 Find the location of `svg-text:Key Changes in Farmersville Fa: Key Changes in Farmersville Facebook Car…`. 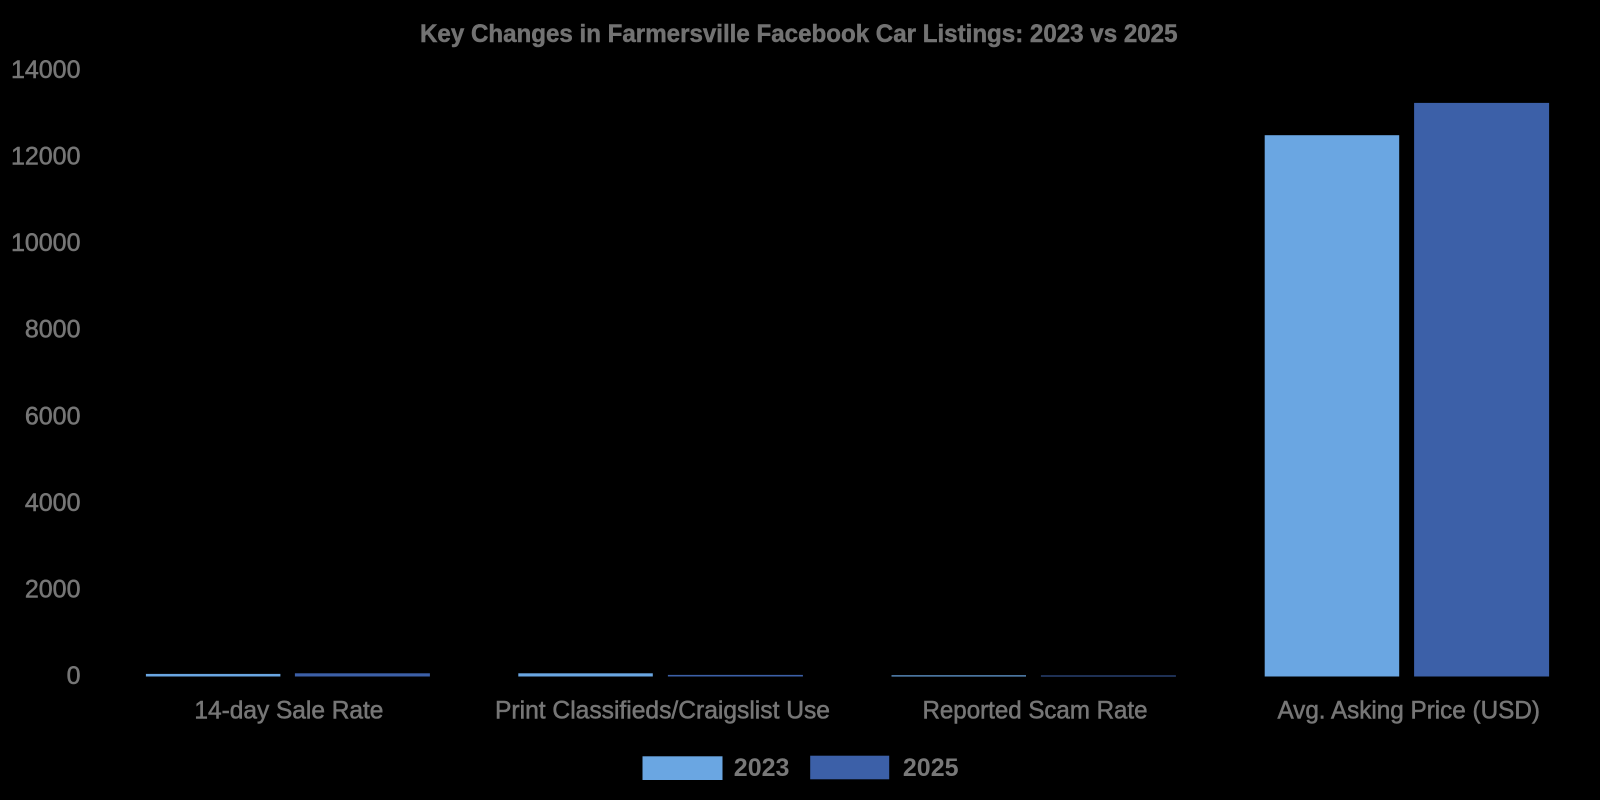

svg-text:Key Changes in Farmersville Fa: Key Changes in Farmersville Facebook Car… is located at coordinates (799, 34).